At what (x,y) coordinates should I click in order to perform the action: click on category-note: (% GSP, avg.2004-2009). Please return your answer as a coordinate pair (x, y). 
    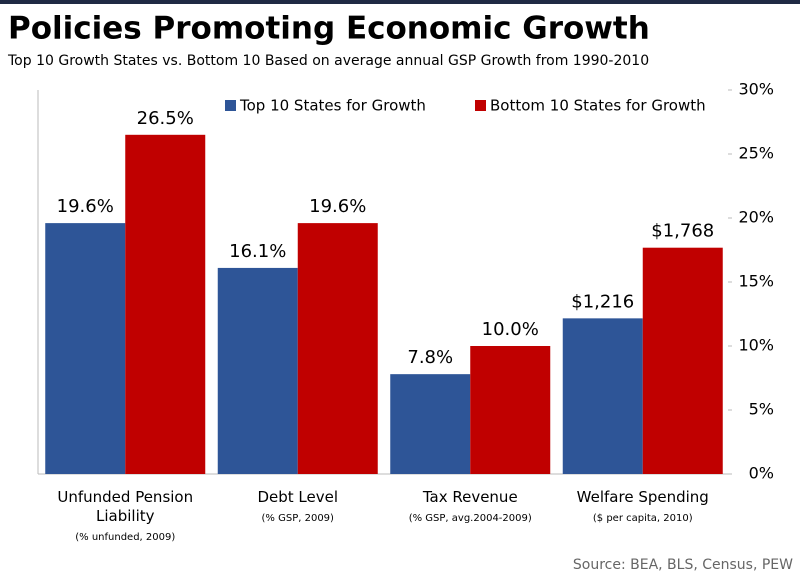
    Looking at the image, I should click on (470, 518).